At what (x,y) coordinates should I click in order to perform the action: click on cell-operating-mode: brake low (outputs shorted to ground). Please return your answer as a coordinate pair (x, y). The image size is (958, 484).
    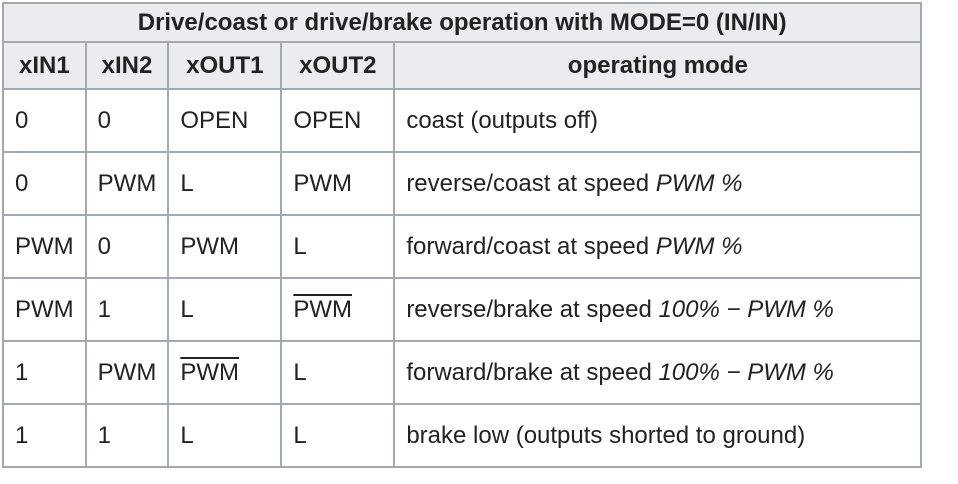
    Looking at the image, I should click on (658, 435).